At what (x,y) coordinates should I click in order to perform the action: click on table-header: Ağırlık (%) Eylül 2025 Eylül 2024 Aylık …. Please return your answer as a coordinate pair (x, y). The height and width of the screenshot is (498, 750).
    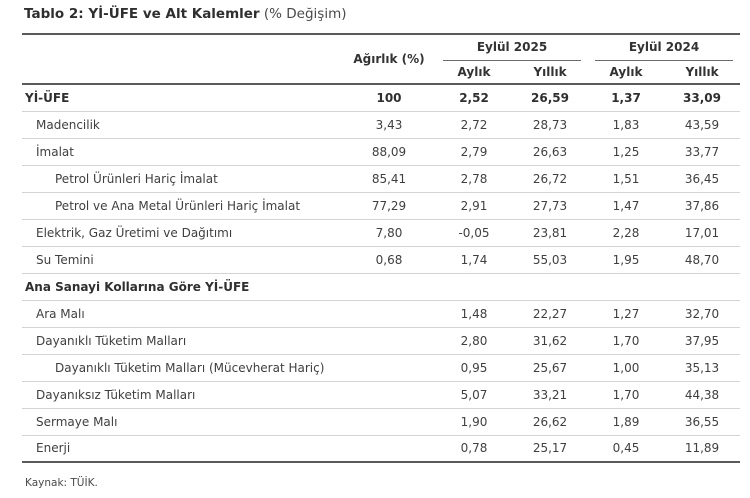
    Looking at the image, I should click on (381, 59).